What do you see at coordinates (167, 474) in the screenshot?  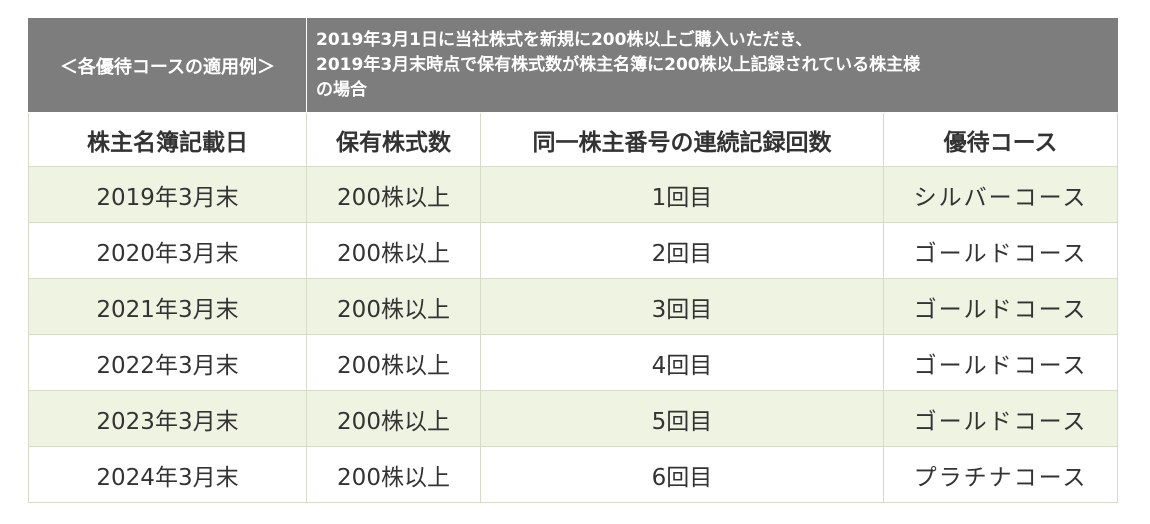 I see `cell-date: 2024年3月末` at bounding box center [167, 474].